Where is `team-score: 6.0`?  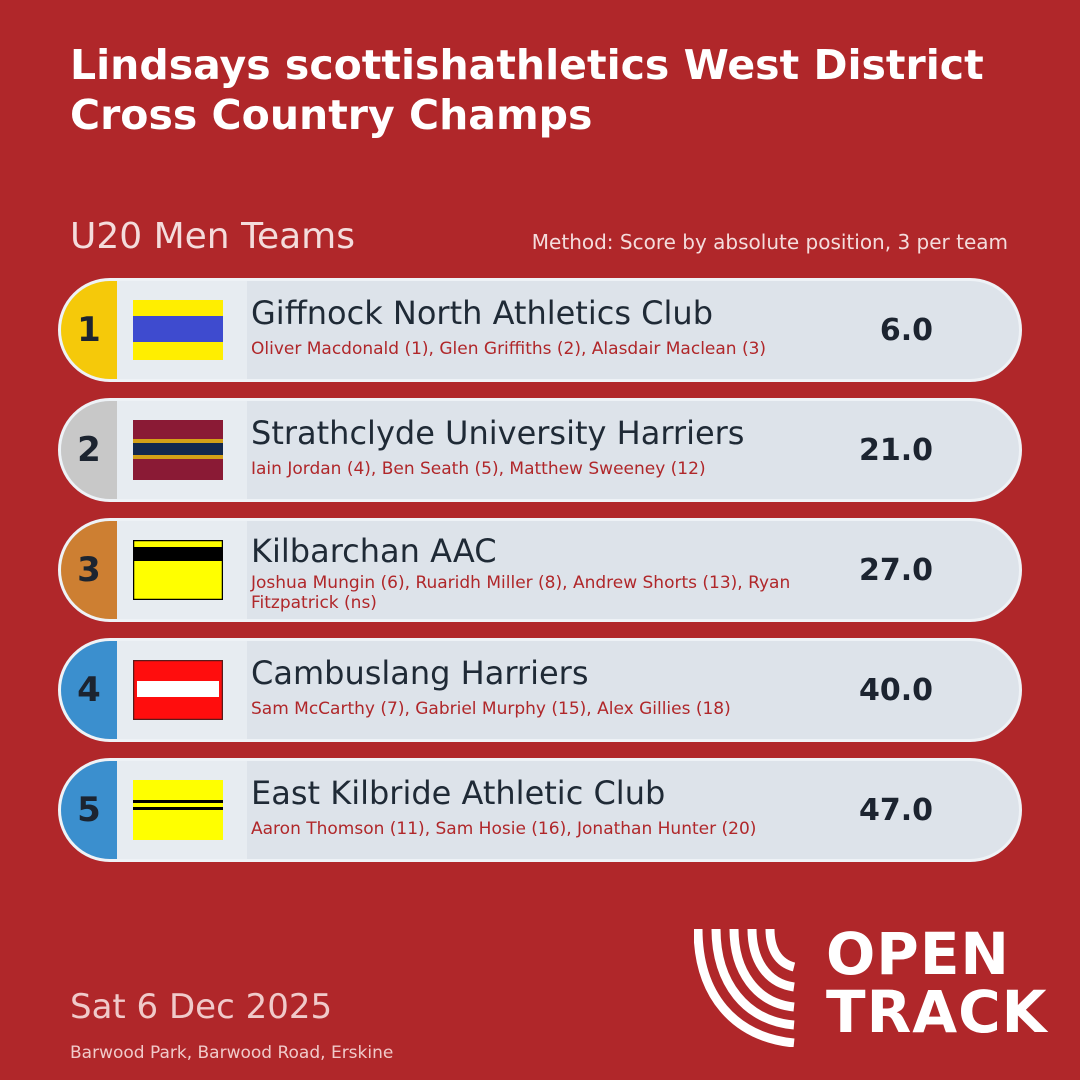 team-score: 6.0 is located at coordinates (906, 330).